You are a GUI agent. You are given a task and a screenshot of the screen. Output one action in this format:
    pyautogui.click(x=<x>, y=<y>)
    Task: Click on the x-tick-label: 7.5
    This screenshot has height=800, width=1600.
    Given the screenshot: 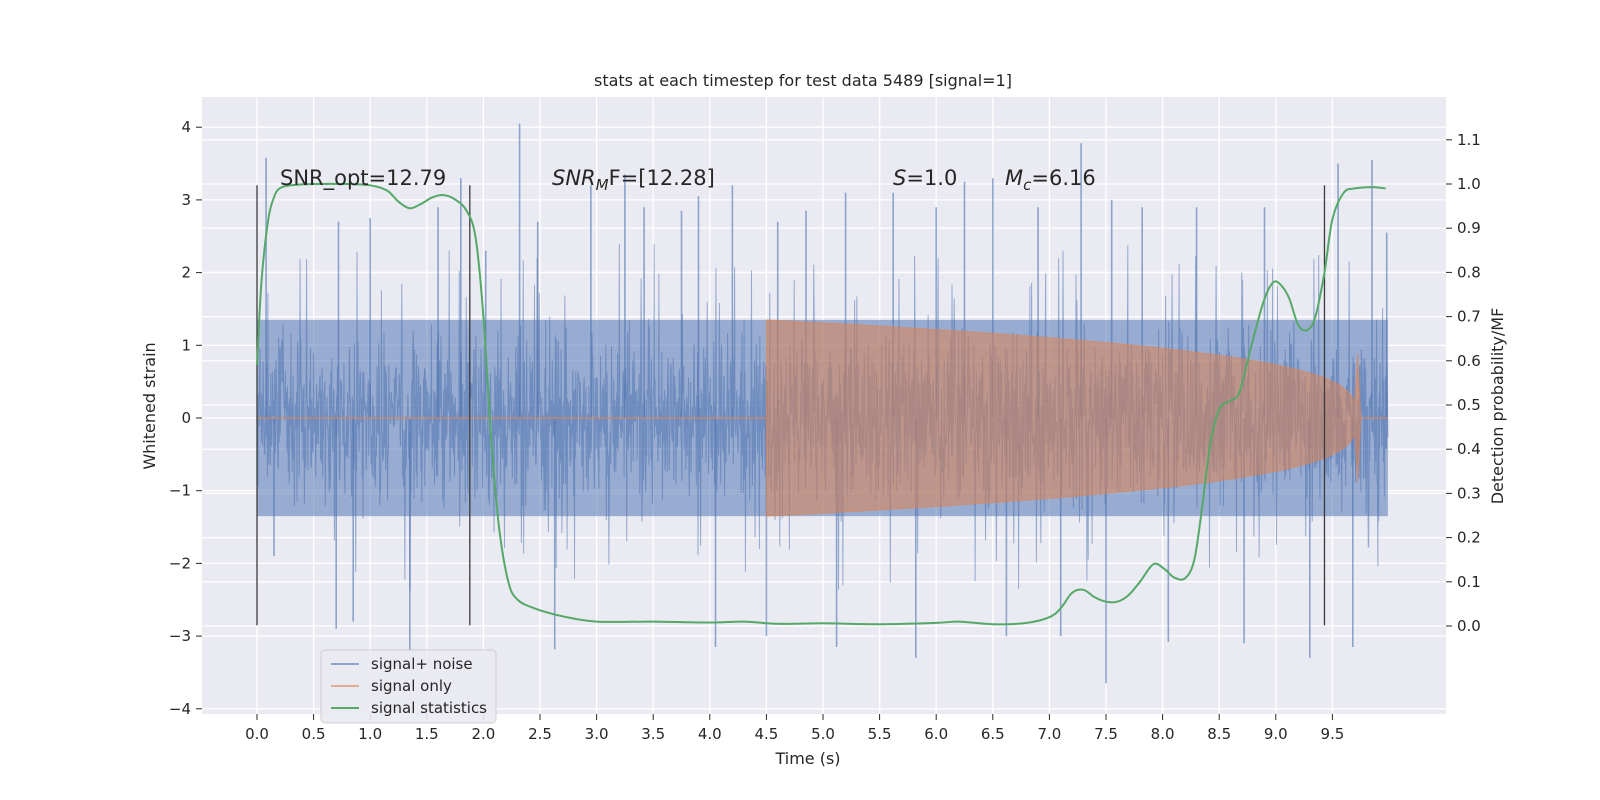 What is the action you would take?
    pyautogui.click(x=1106, y=734)
    